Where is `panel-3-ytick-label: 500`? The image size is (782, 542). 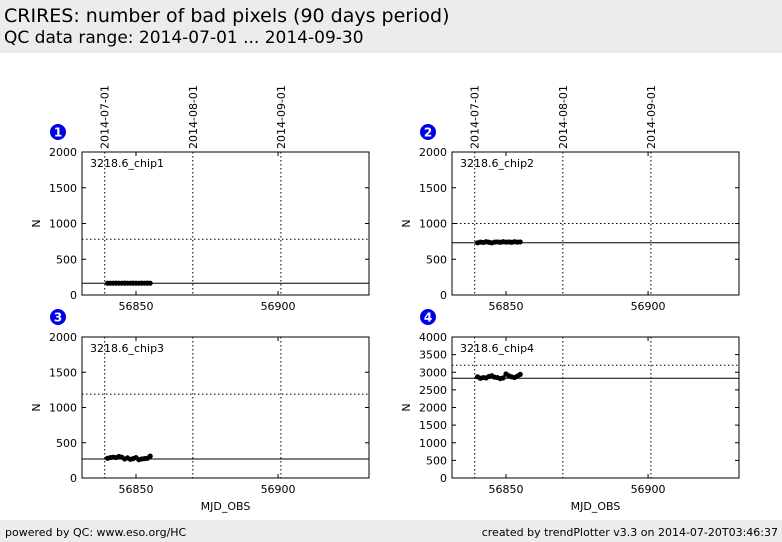 panel-3-ytick-label: 500 is located at coordinates (66, 443).